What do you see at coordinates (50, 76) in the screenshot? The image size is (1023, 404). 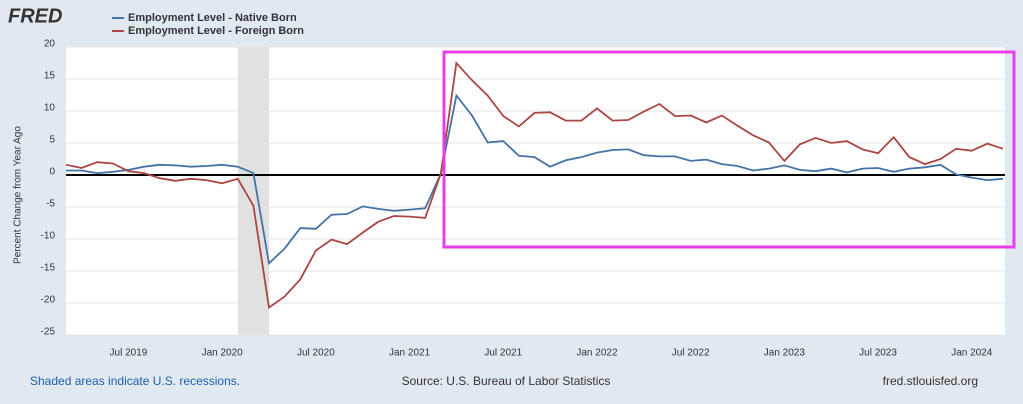 I see `y-tick-label: 15` at bounding box center [50, 76].